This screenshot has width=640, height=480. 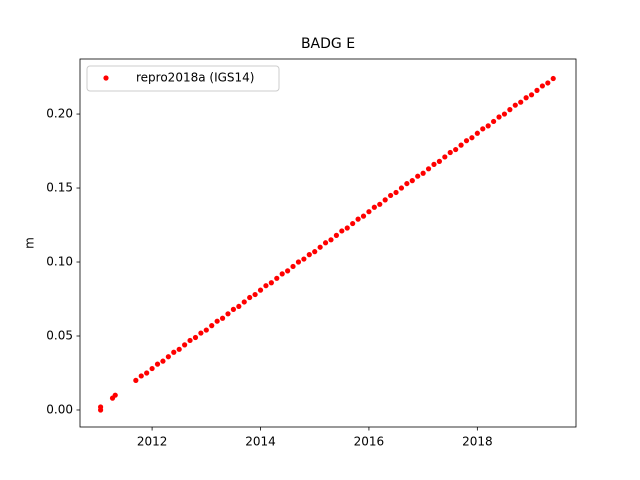 I want to click on x-tick-label: 2014, so click(x=260, y=442).